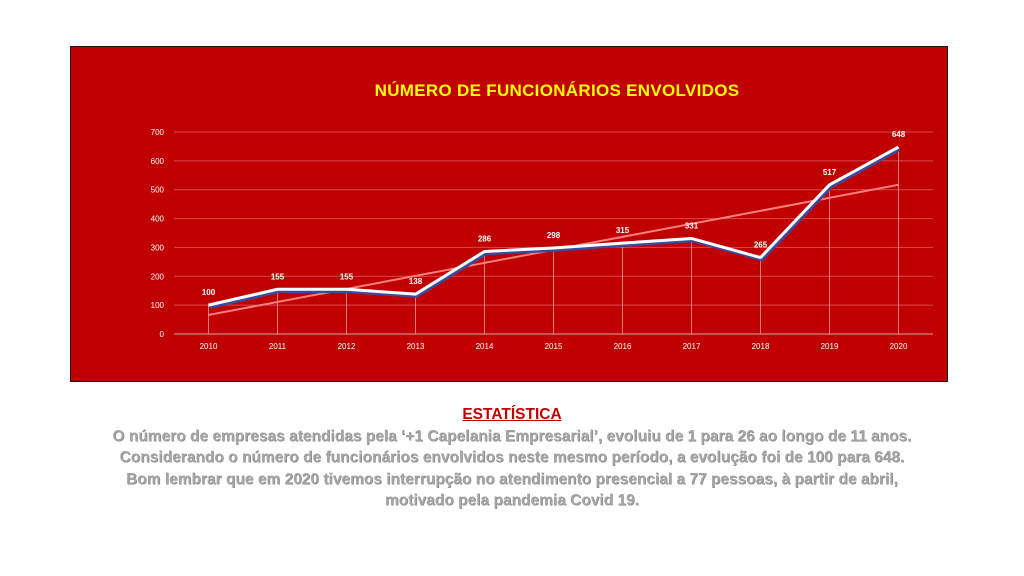  I want to click on data-label: 286, so click(485, 238).